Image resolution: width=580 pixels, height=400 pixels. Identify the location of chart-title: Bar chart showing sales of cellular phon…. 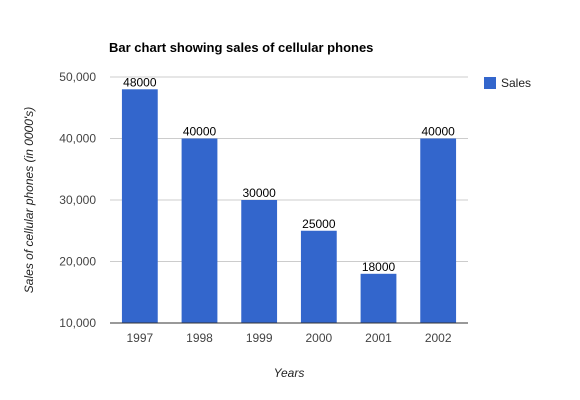
(241, 47).